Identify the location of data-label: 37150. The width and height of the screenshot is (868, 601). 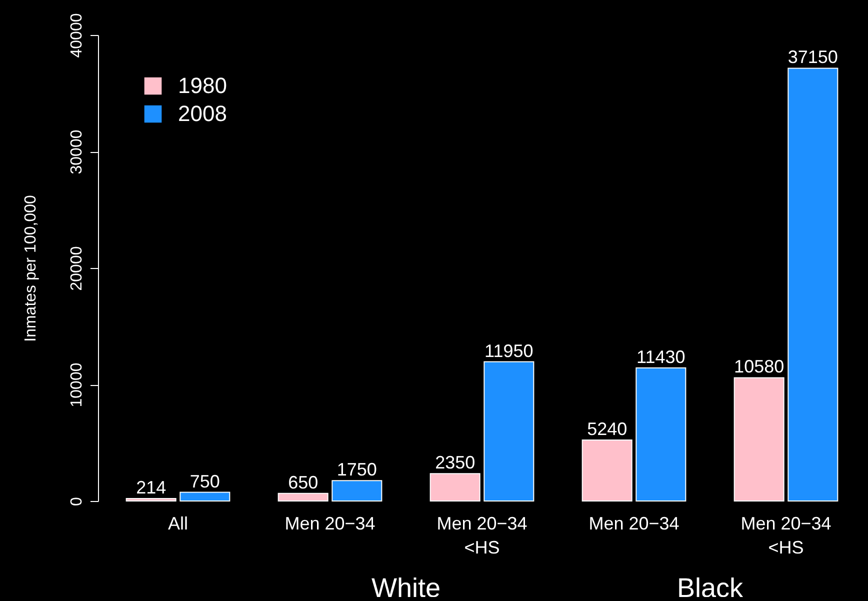
(813, 57).